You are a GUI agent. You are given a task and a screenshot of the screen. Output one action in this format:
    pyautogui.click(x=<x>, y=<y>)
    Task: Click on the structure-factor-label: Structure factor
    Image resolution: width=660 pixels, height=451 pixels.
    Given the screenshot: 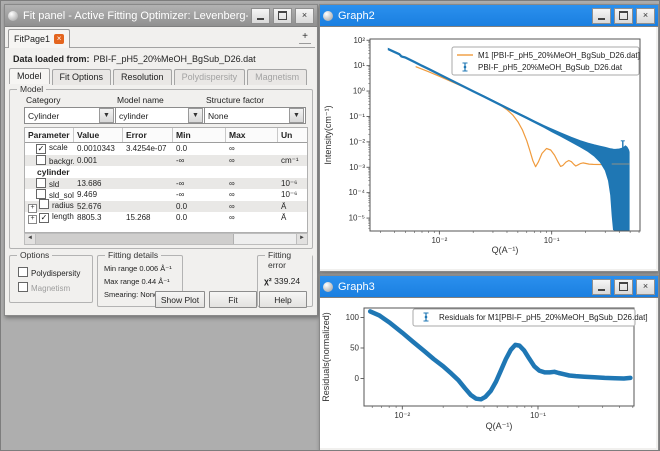 What is the action you would take?
    pyautogui.click(x=235, y=100)
    